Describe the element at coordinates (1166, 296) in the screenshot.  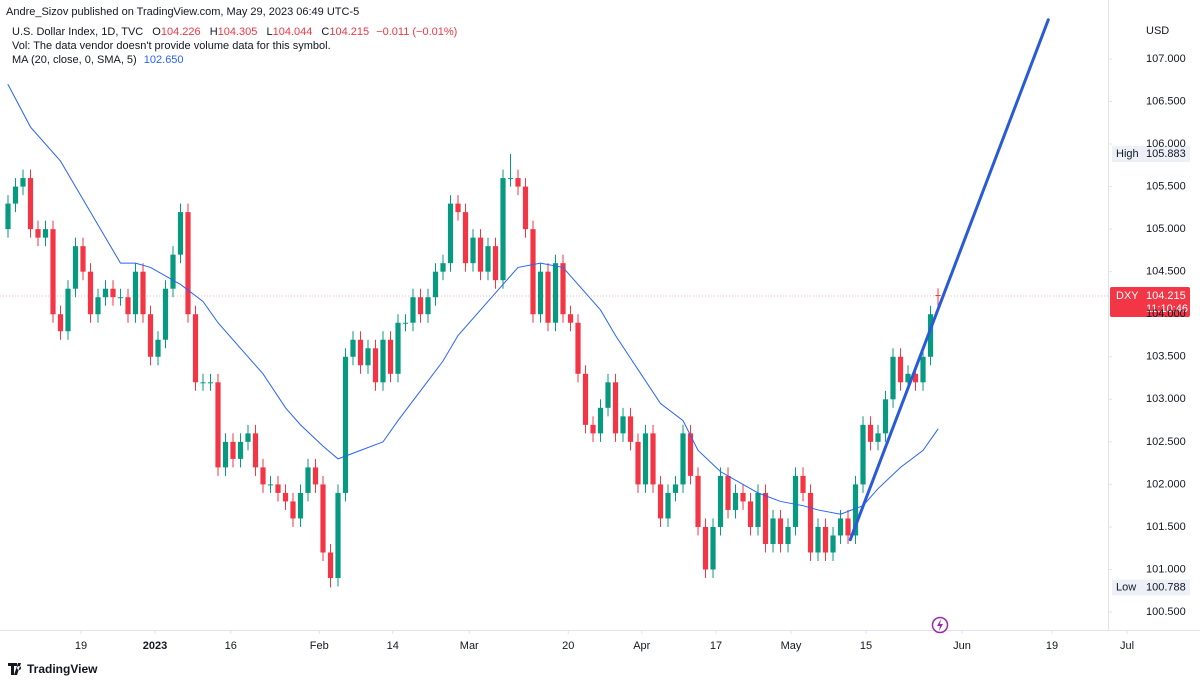
I see `last-price-value: 104.215` at that location.